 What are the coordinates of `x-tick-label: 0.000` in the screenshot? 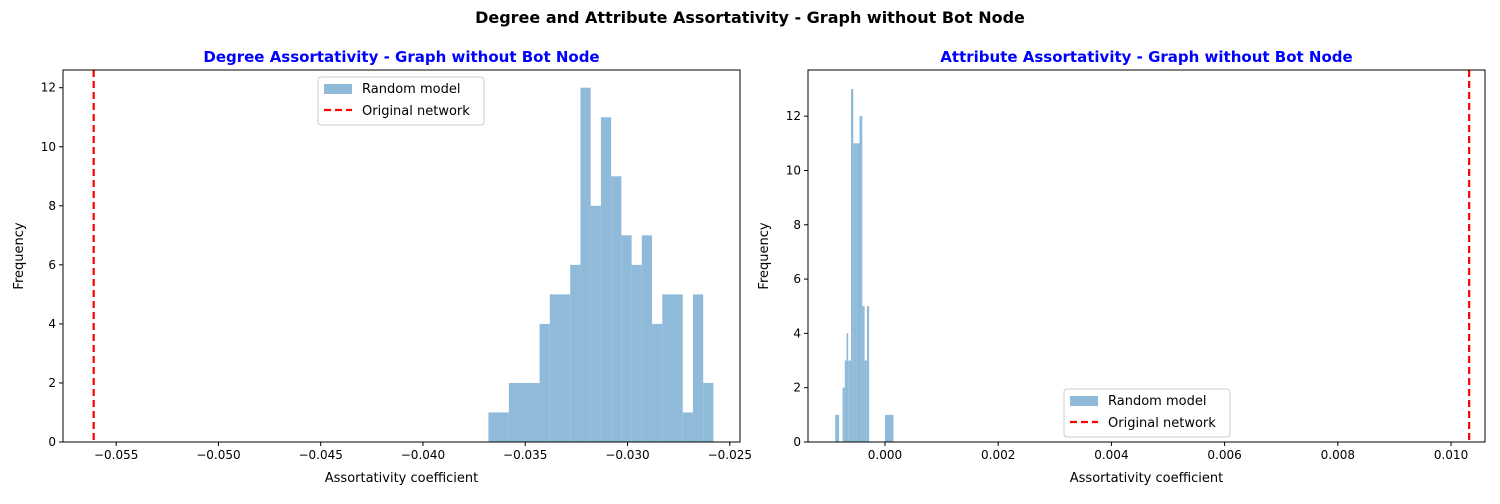 It's located at (885, 455).